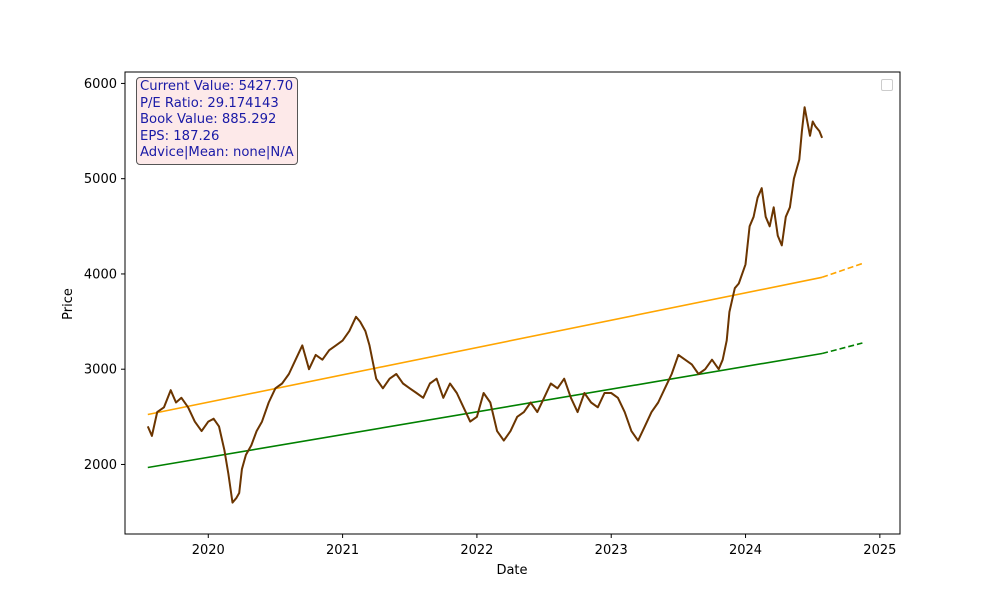 The image size is (1000, 600). Describe the element at coordinates (180, 136) in the screenshot. I see `eps-text: EPS: 187.26` at that location.